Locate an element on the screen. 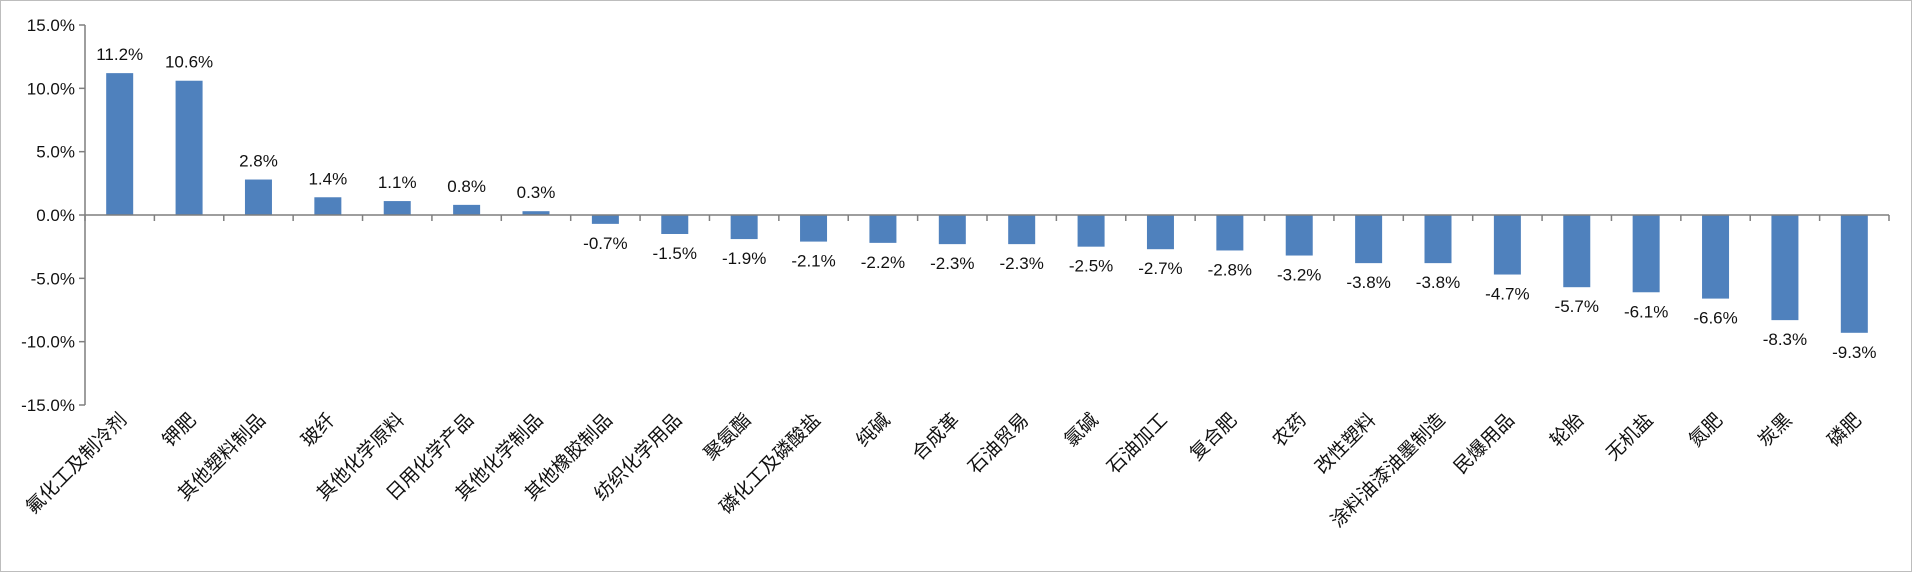  data-label: -1.9% is located at coordinates (744, 258).